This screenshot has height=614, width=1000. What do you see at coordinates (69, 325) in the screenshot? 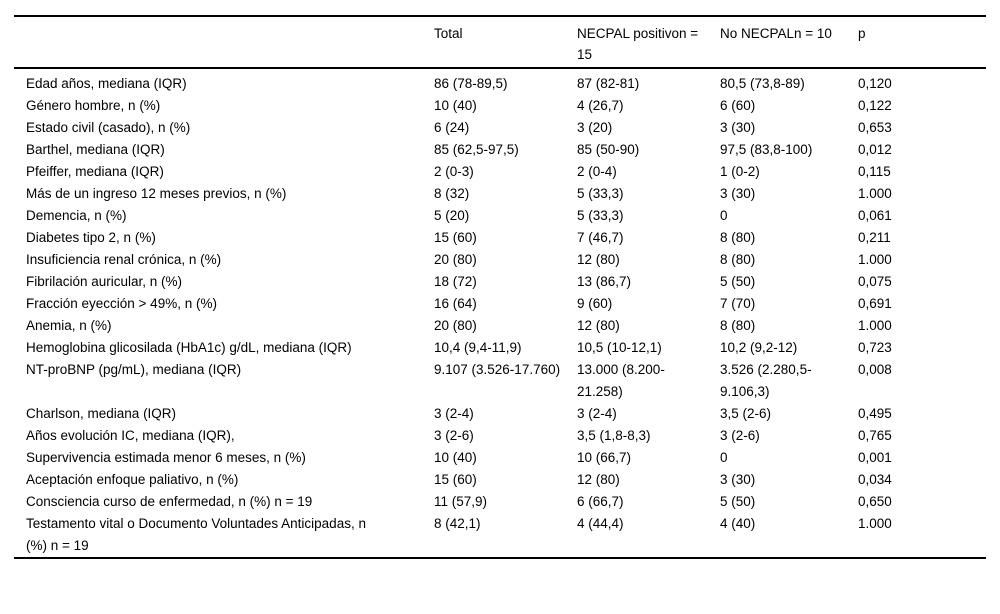
I see `row-label: Anemia, n (%)` at bounding box center [69, 325].